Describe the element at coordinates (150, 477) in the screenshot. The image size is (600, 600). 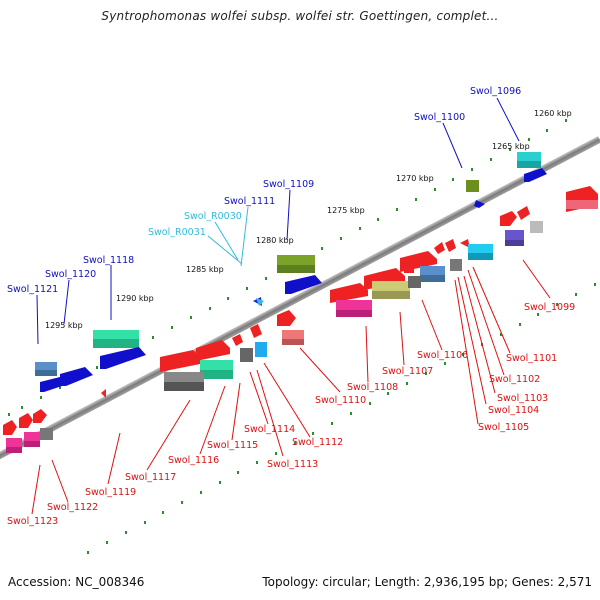
I see `gene-label-swol-1117: Swol_1117` at that location.